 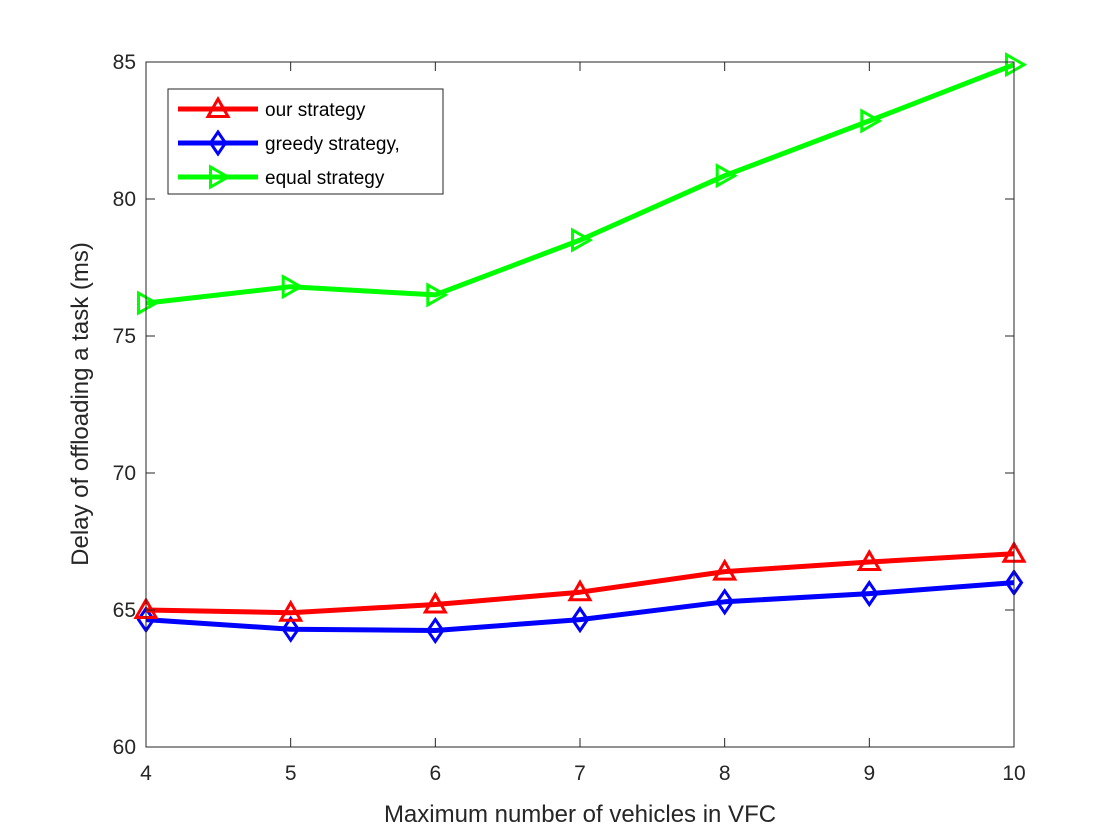 I want to click on x-tick-label: 5, so click(x=291, y=773).